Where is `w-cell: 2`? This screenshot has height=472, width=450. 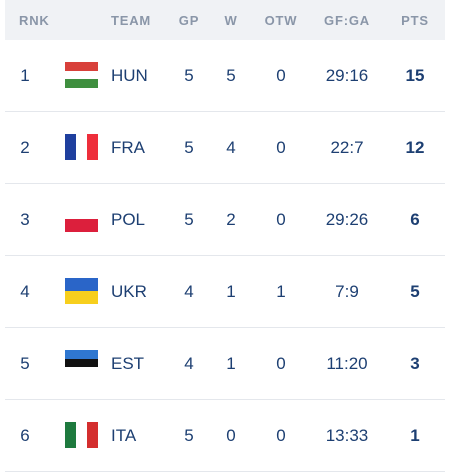 w-cell: 2 is located at coordinates (231, 219).